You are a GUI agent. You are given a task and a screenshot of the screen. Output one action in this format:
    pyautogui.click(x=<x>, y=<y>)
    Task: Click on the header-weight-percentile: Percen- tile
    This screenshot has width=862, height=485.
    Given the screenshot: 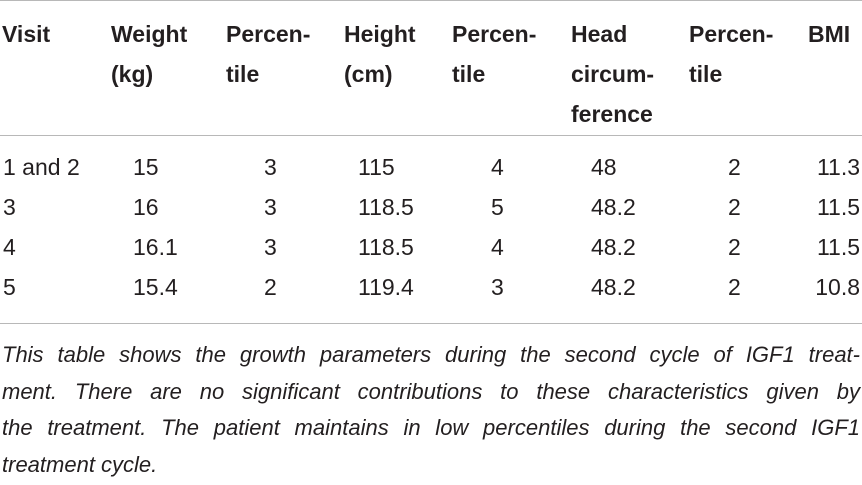 What is the action you would take?
    pyautogui.click(x=268, y=54)
    